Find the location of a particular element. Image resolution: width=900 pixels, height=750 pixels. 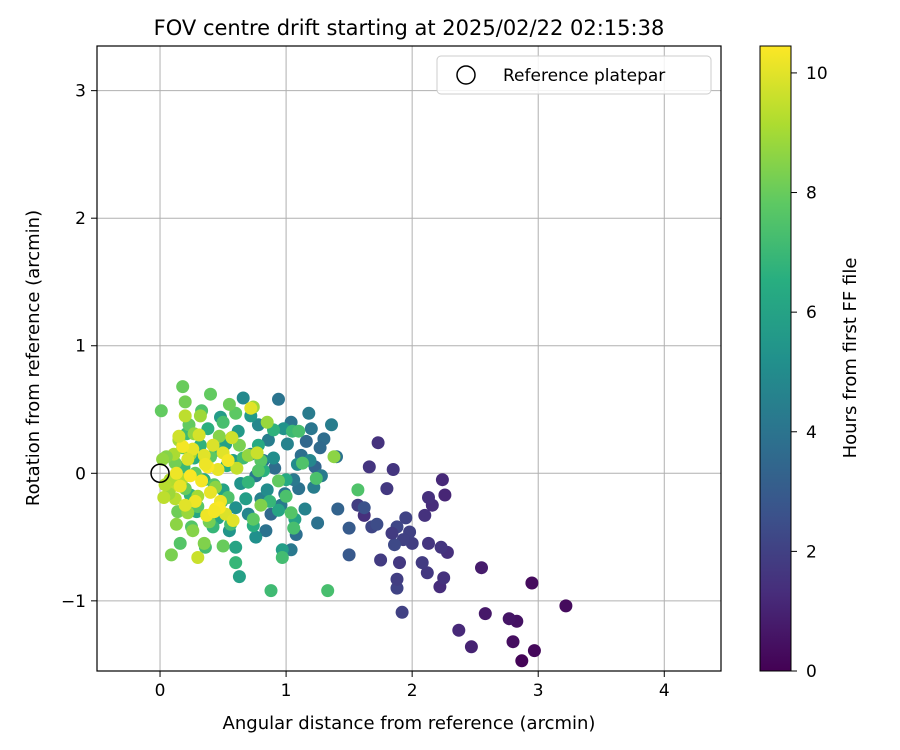

legend-marker-open-circle is located at coordinates (466, 75).